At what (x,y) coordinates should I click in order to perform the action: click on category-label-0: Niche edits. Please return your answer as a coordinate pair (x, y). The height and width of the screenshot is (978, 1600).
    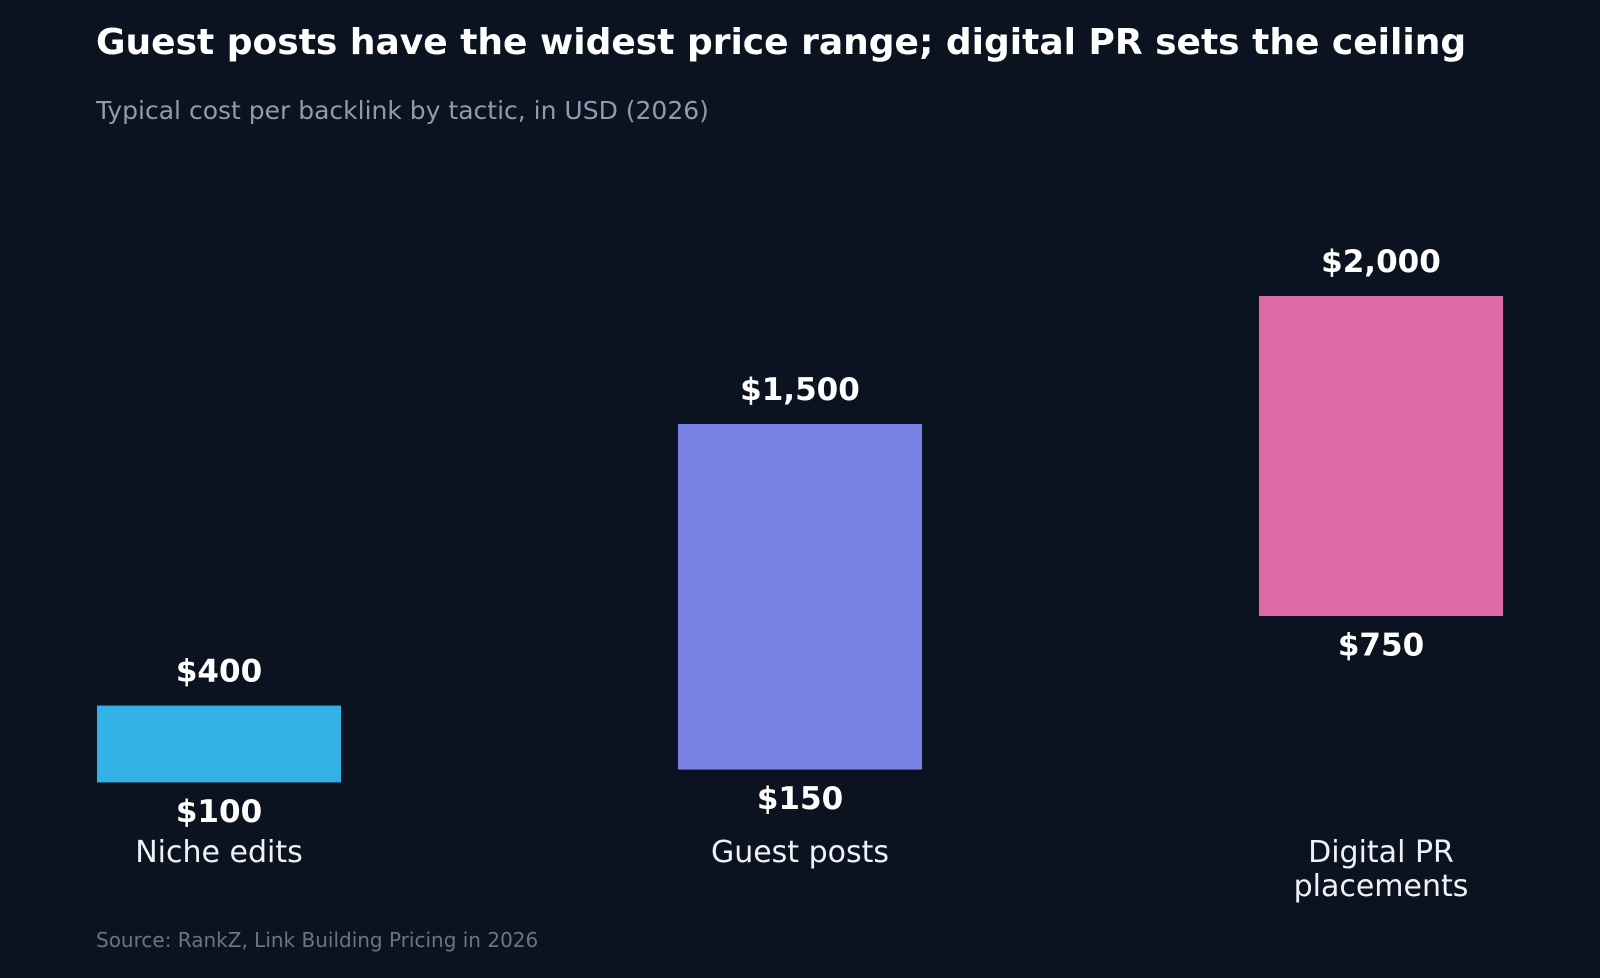
    Looking at the image, I should click on (219, 852).